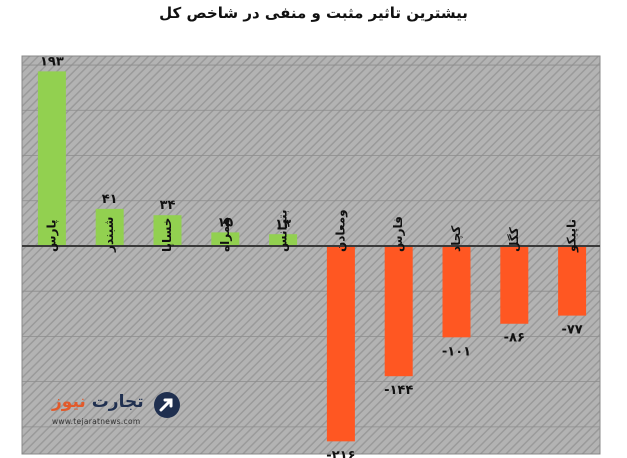  I want to click on chart-title: بیشترین تاثیر مثبت و منفی در شاخص کل, so click(313, 13).